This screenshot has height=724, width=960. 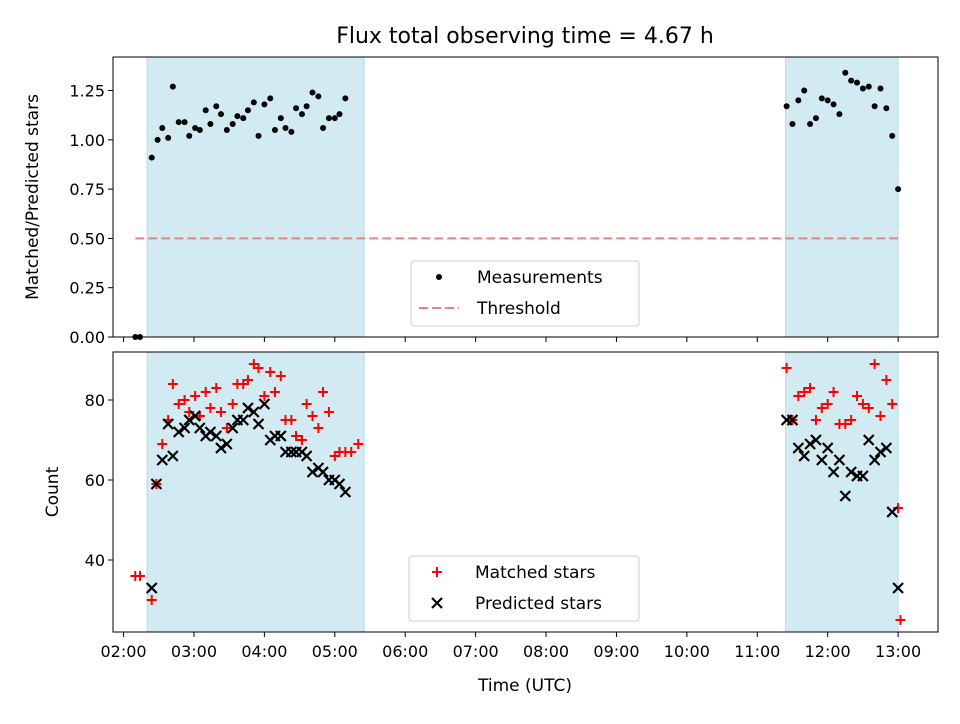 What do you see at coordinates (405, 651) in the screenshot?
I see `x-tick-label: 06:00` at bounding box center [405, 651].